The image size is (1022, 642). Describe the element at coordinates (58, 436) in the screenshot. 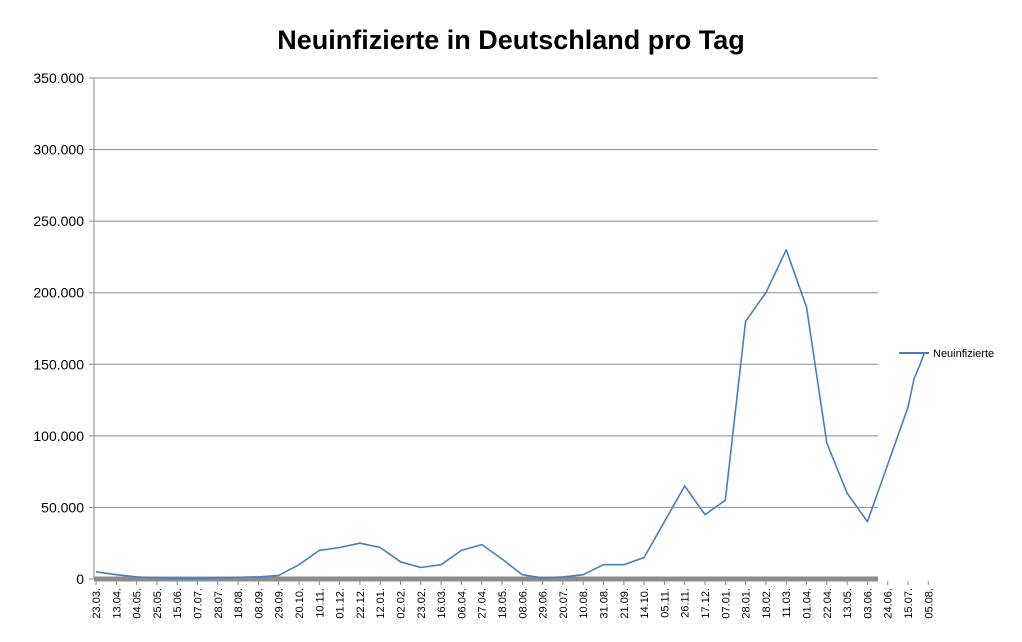

I see `y-tick-label: 100.000` at that location.